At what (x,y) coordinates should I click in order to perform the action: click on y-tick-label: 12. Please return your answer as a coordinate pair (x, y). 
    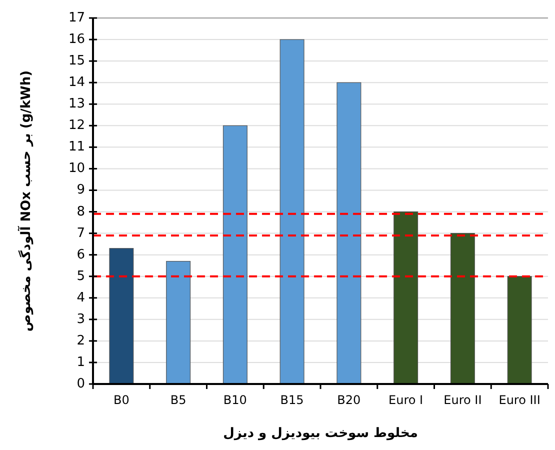
    Looking at the image, I should click on (76, 126).